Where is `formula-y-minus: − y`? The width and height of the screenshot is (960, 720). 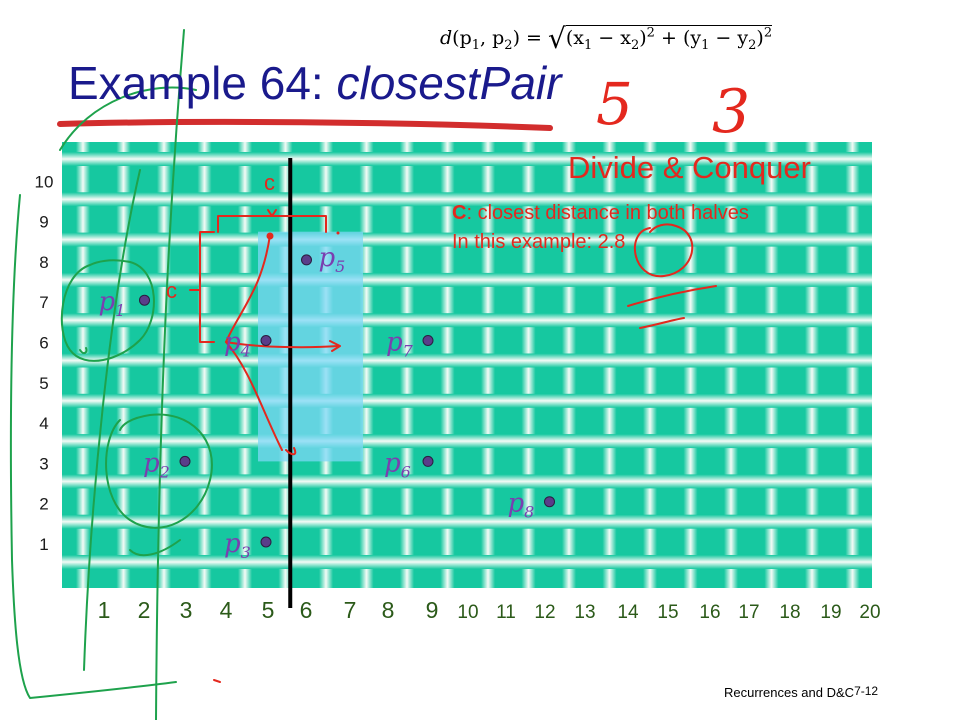
formula-y-minus: − y is located at coordinates (729, 38).